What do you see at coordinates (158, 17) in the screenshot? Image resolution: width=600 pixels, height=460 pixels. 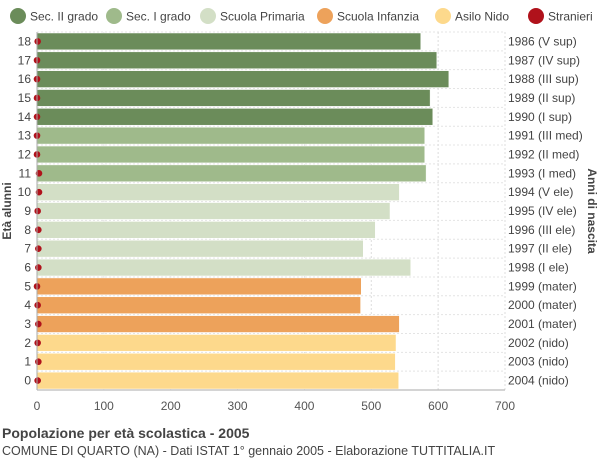 I see `legend-label: Sec. I grado` at bounding box center [158, 17].